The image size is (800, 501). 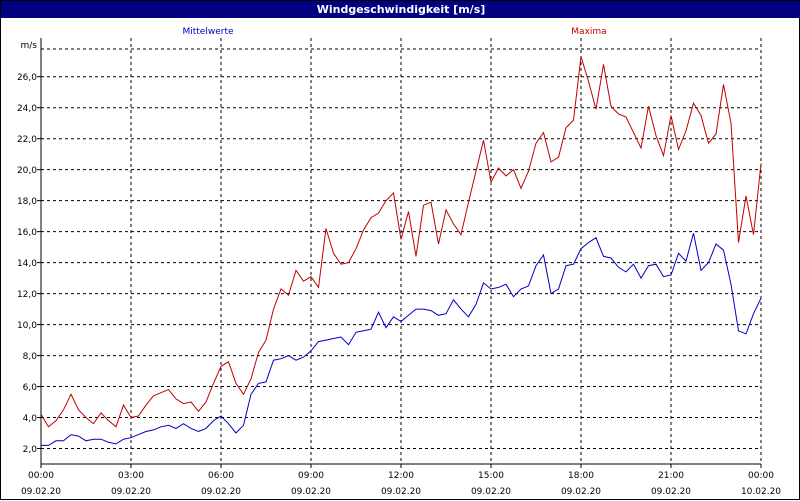 I want to click on y-unit-label: m/s, so click(x=29, y=46).